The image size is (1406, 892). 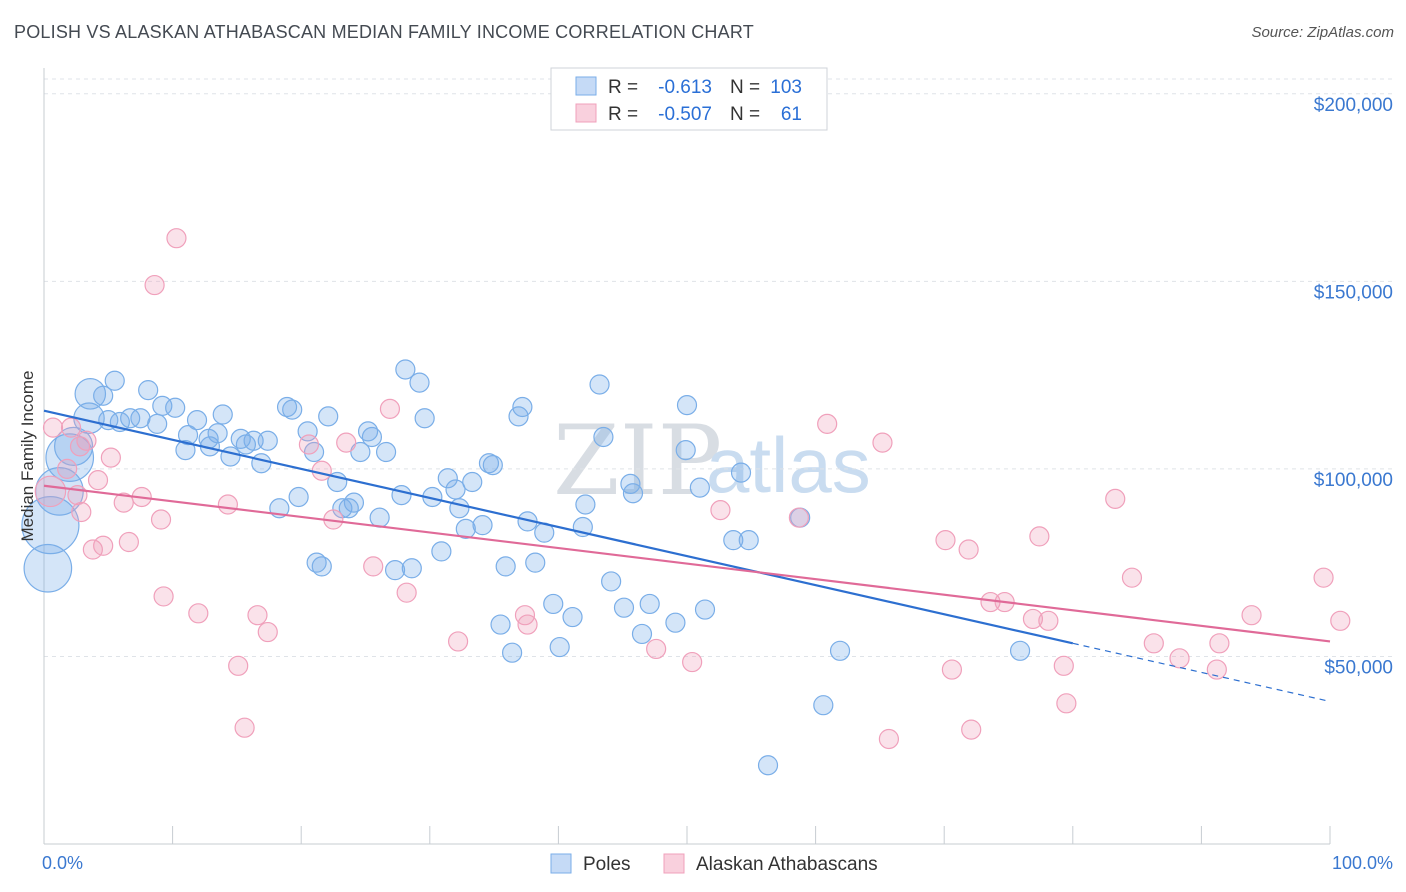 I want to click on legend-swatch-athabascans, so click(x=674, y=863).